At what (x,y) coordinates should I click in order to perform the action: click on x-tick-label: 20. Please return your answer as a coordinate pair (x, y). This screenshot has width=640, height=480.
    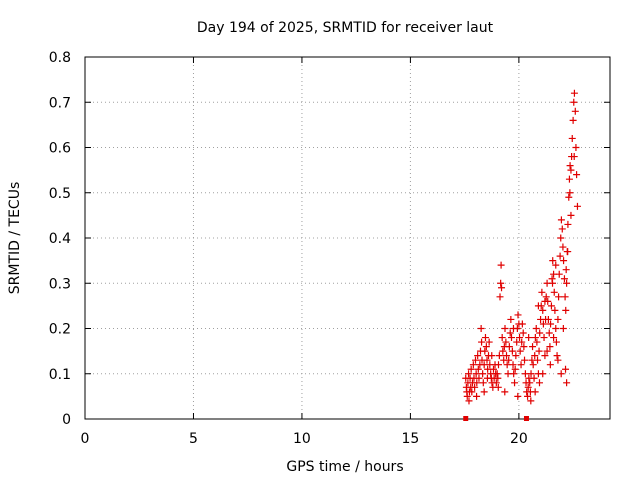
    Looking at the image, I should click on (519, 439).